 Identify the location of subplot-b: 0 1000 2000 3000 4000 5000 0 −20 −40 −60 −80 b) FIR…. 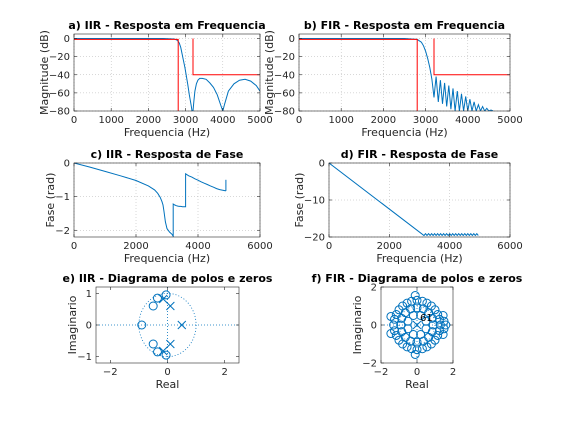
(393, 79).